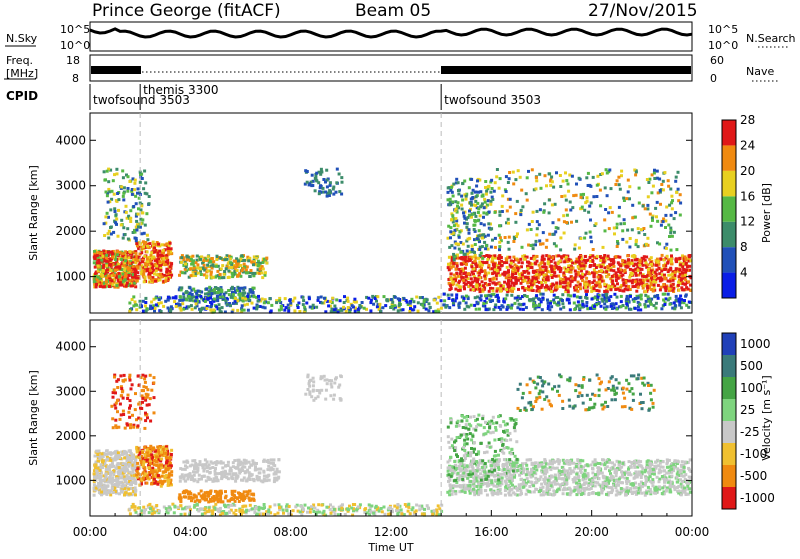 The width and height of the screenshot is (800, 559). I want to click on nave-tick-lo: 0, so click(713, 78).